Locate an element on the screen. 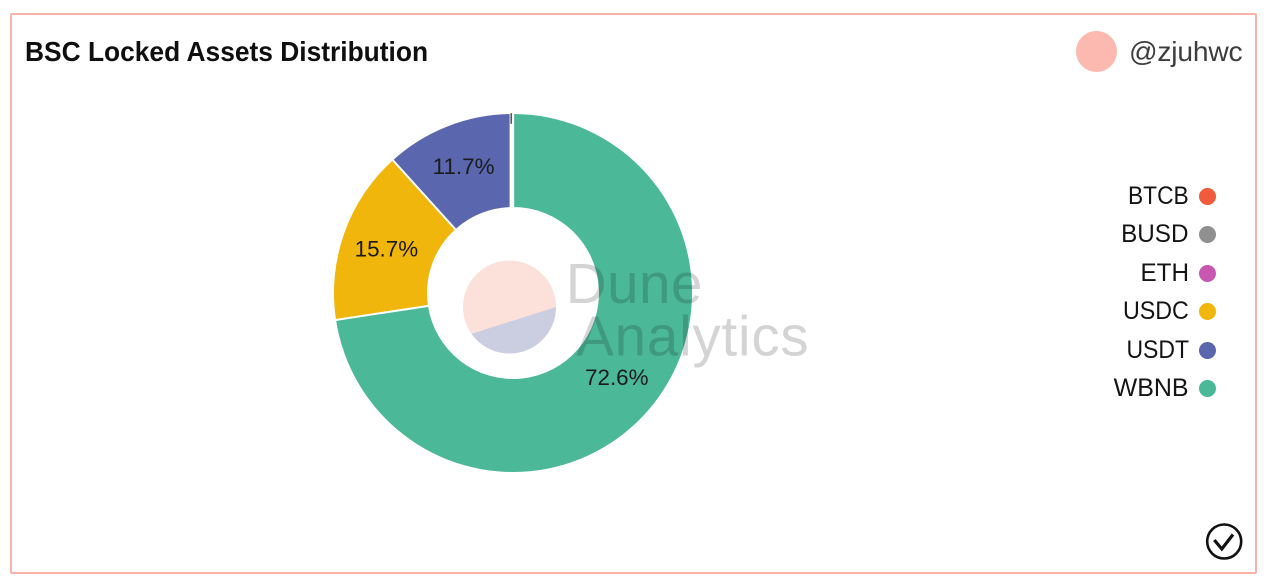 This screenshot has height=584, width=1268. svg-text: 11.7% is located at coordinates (464, 166).